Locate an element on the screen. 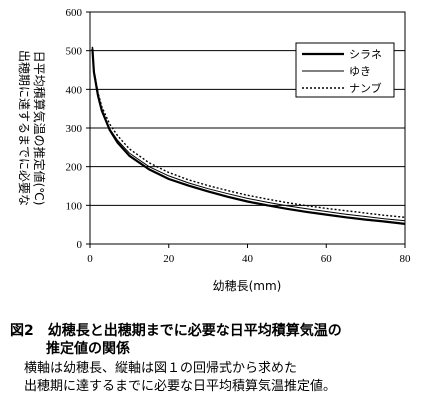 Image resolution: width=425 pixels, height=409 pixels. legend-label-nanbu: ナンブ is located at coordinates (365, 88).